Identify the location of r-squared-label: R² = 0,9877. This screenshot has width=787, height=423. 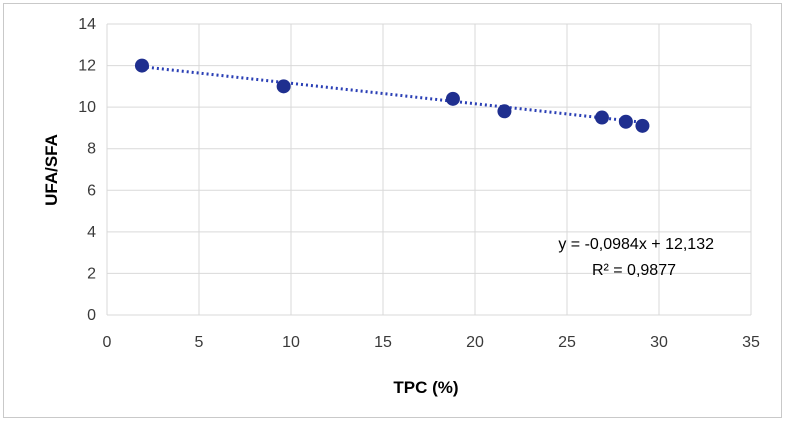
(634, 270).